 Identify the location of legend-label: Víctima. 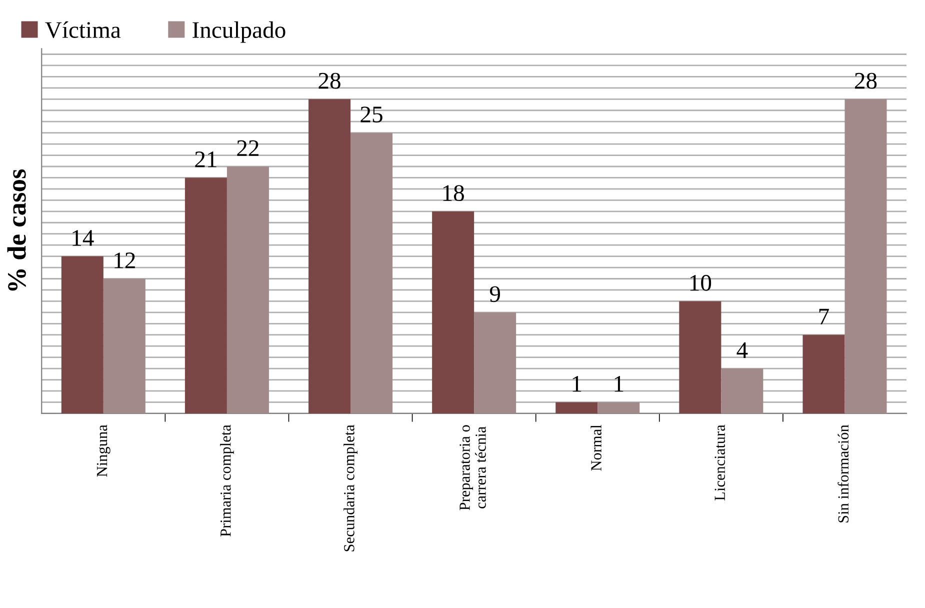
(83, 29).